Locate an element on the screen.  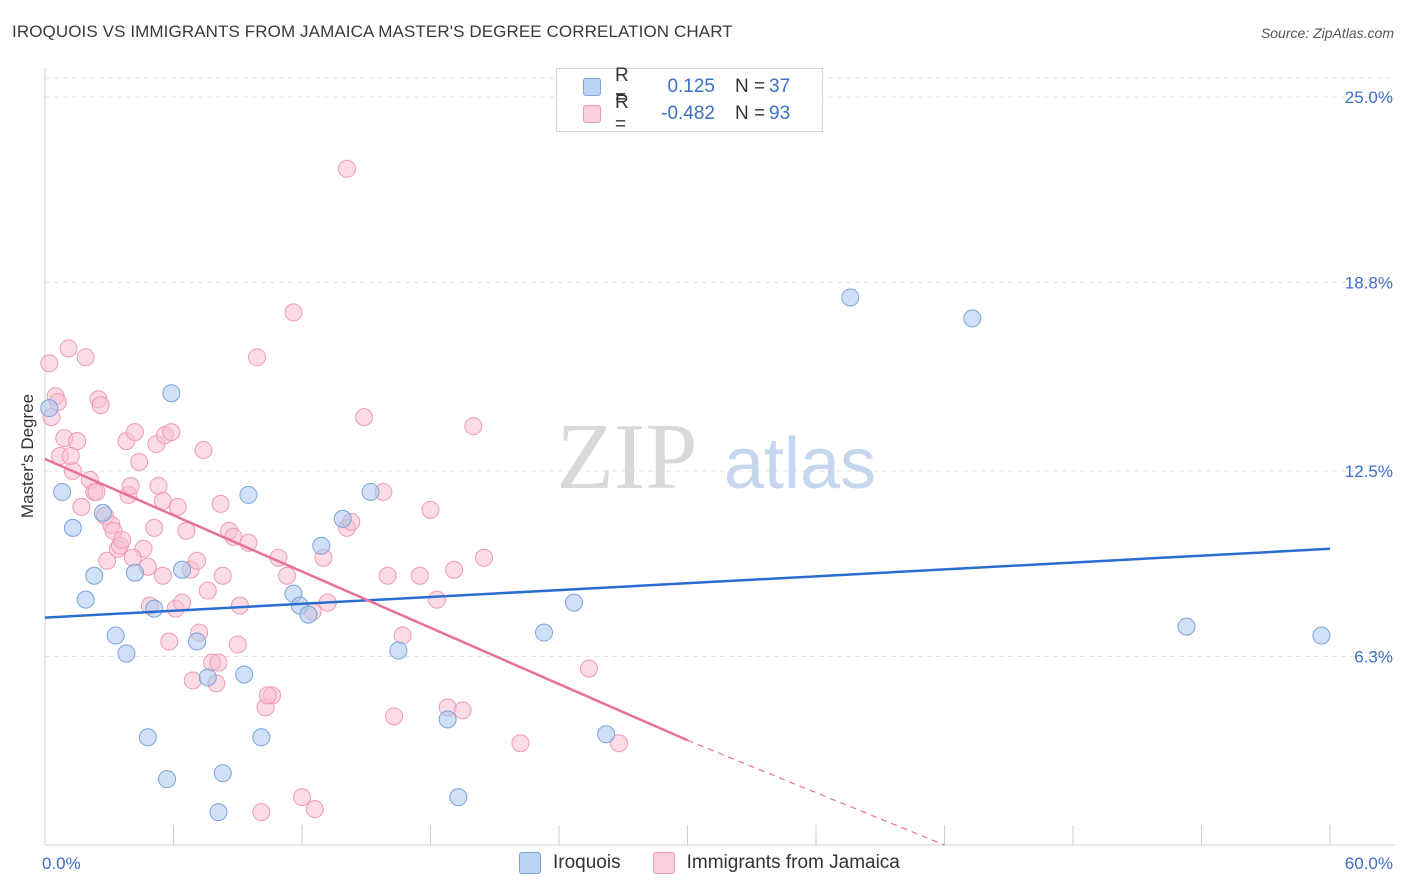
y-tick-label: 25.0% is located at coordinates (1369, 97).